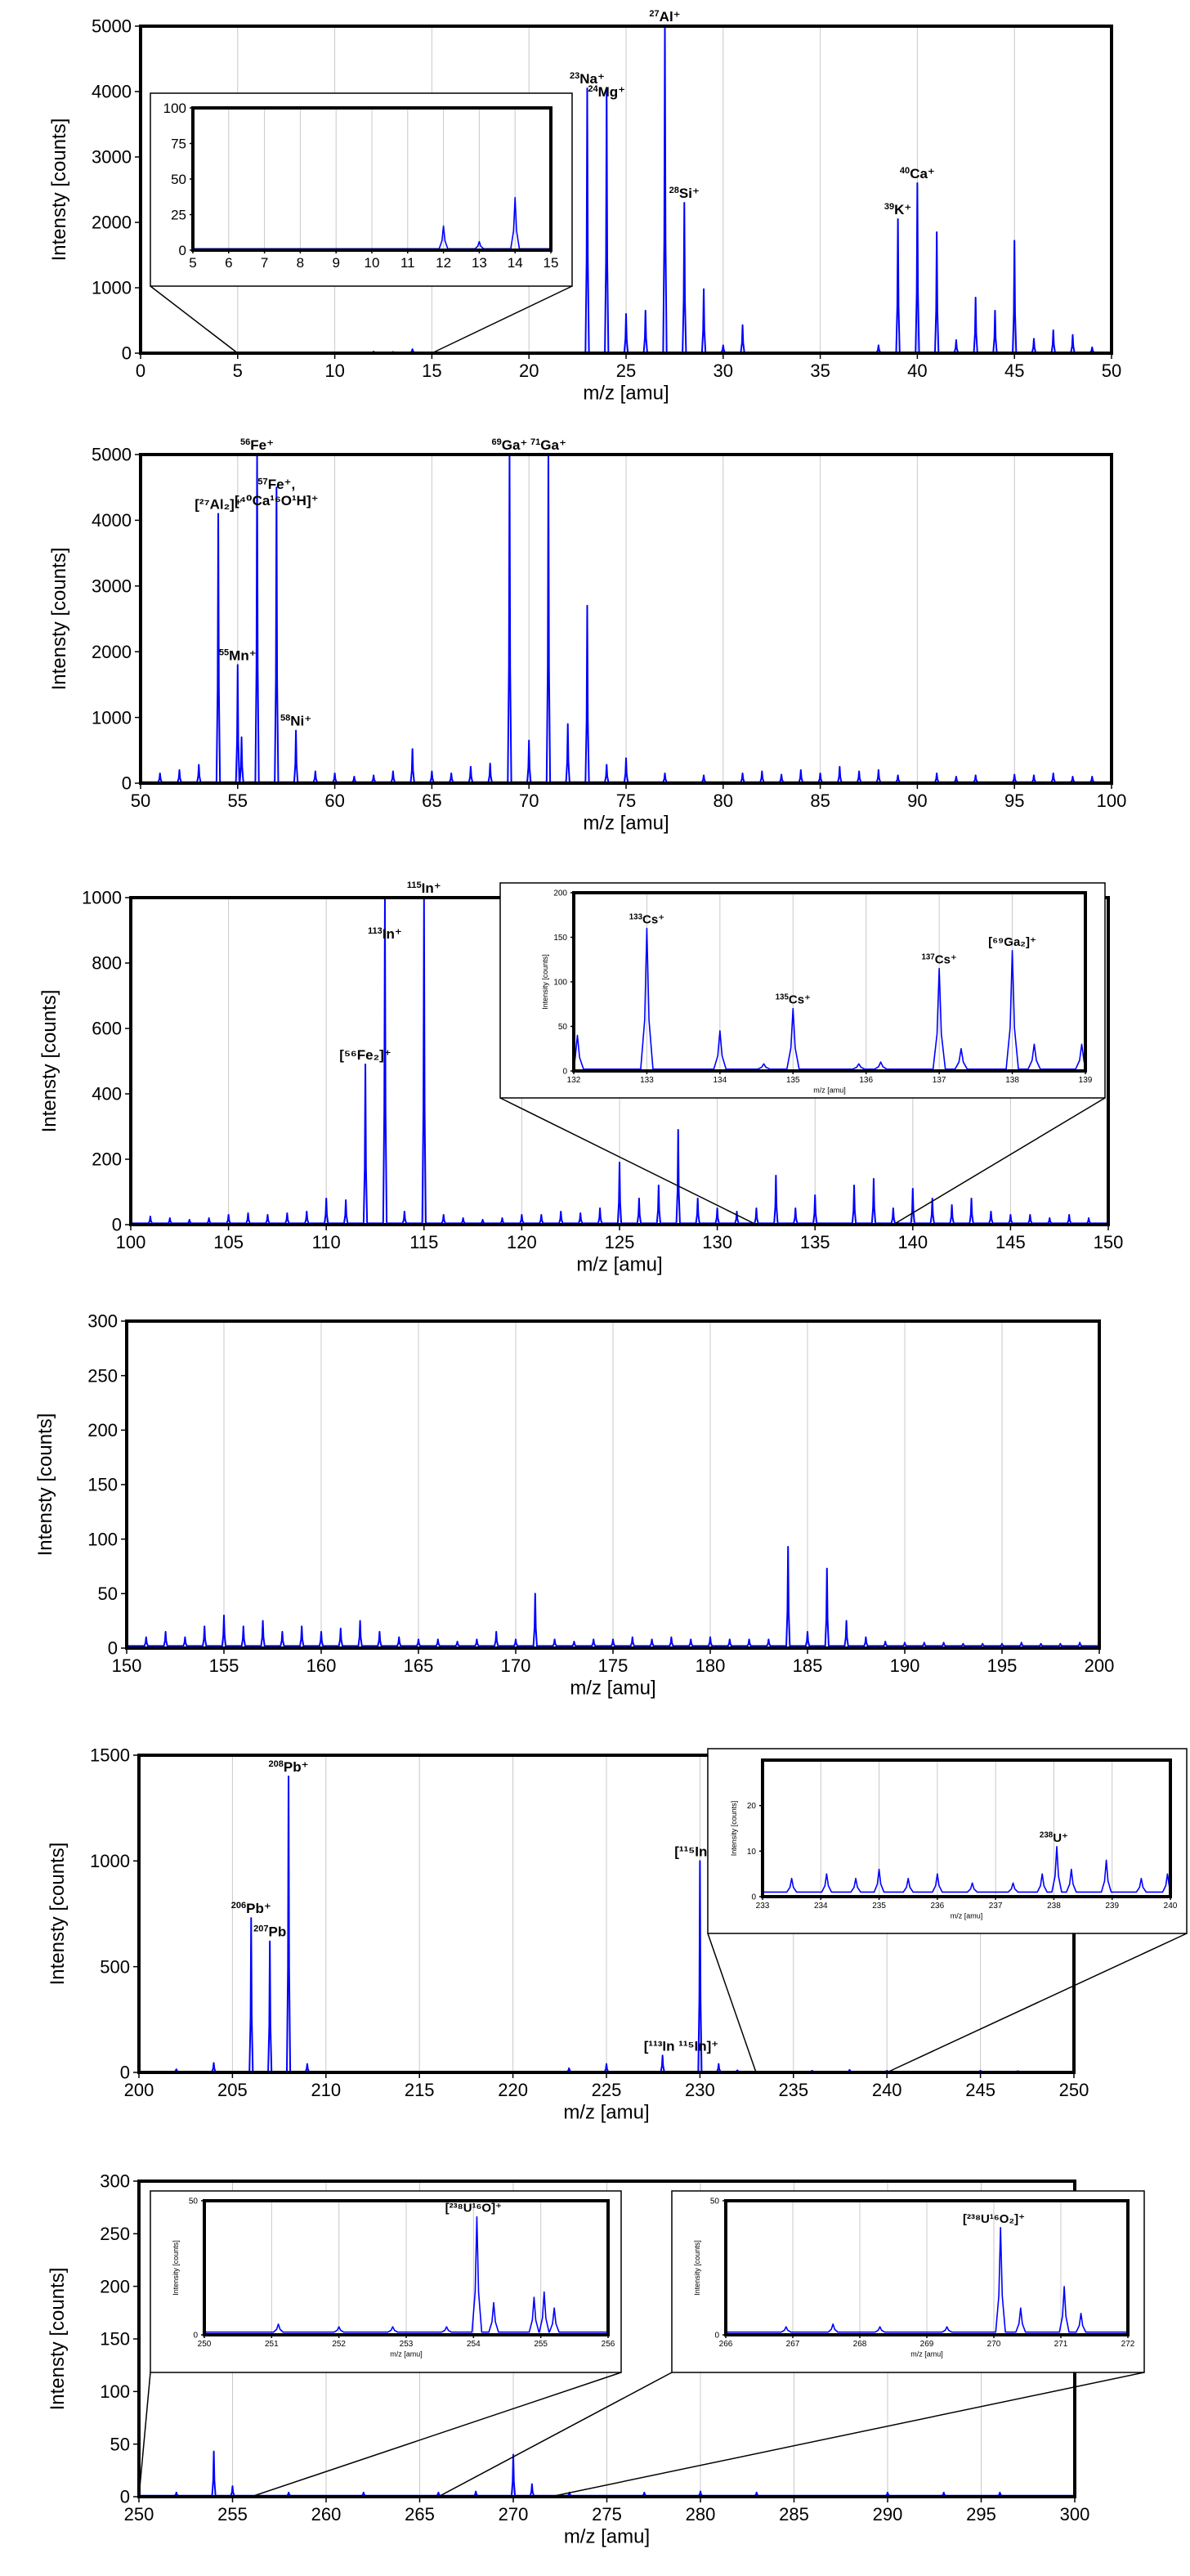 This screenshot has width=1190, height=2576. What do you see at coordinates (326, 1242) in the screenshot?
I see `x-tick-label: 110` at bounding box center [326, 1242].